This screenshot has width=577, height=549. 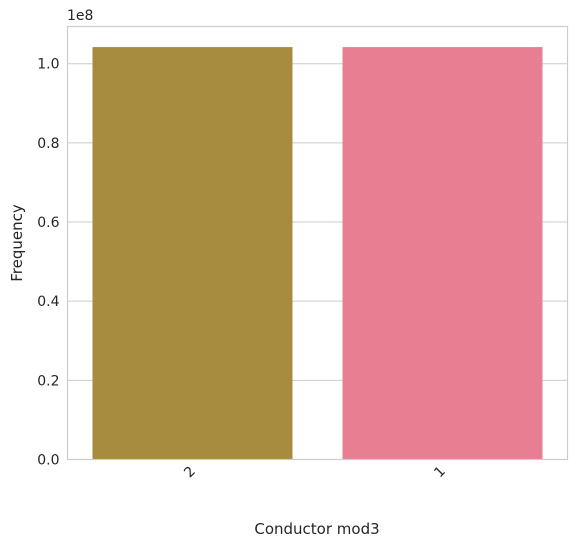 What do you see at coordinates (440, 472) in the screenshot?
I see `x-tick-label: 1` at bounding box center [440, 472].